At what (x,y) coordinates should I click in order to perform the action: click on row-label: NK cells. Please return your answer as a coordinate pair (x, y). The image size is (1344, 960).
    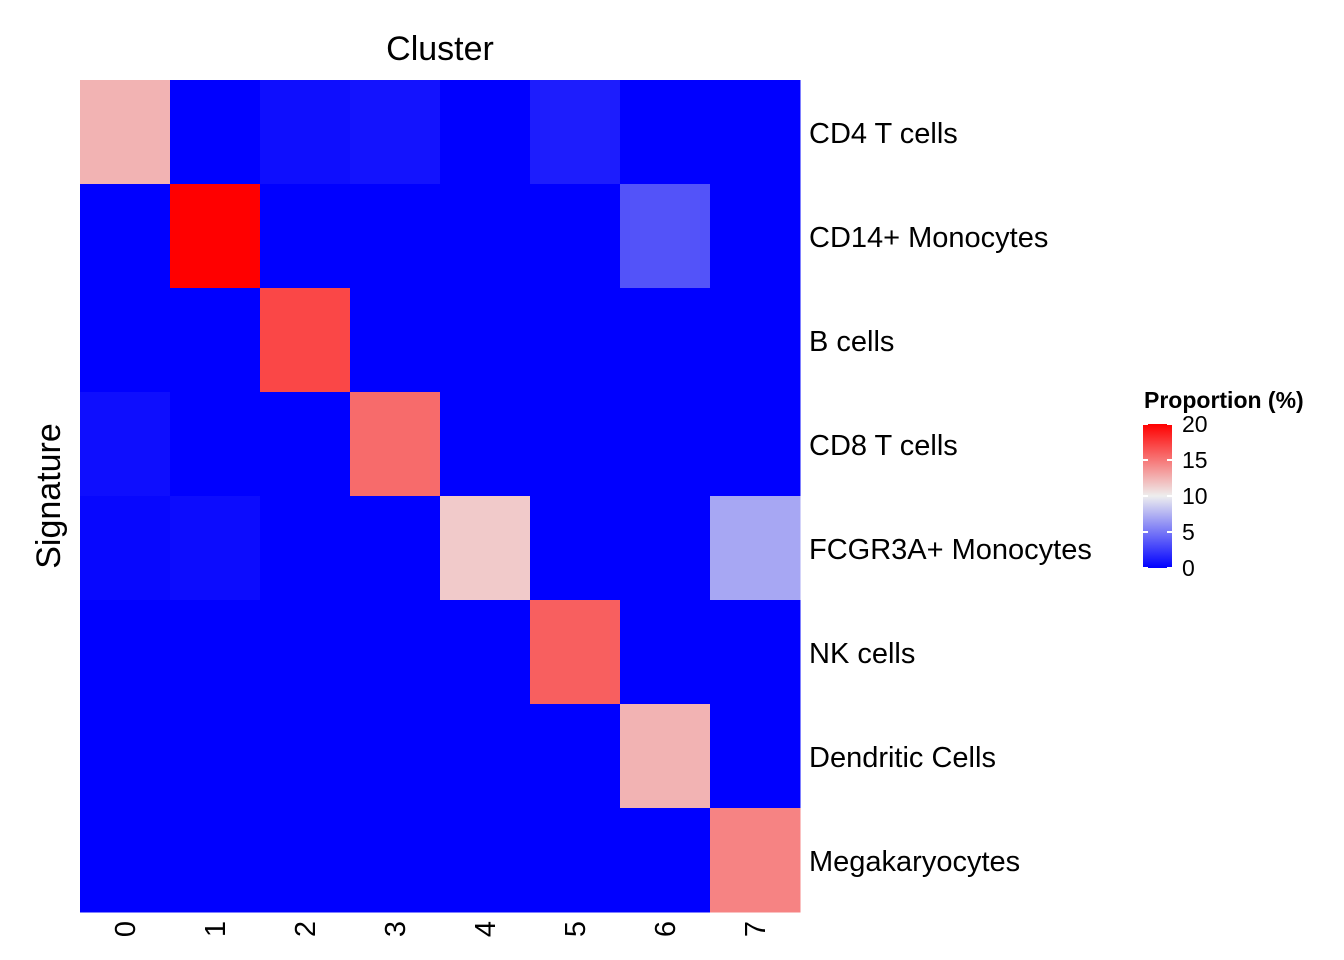
    Looking at the image, I should click on (862, 654).